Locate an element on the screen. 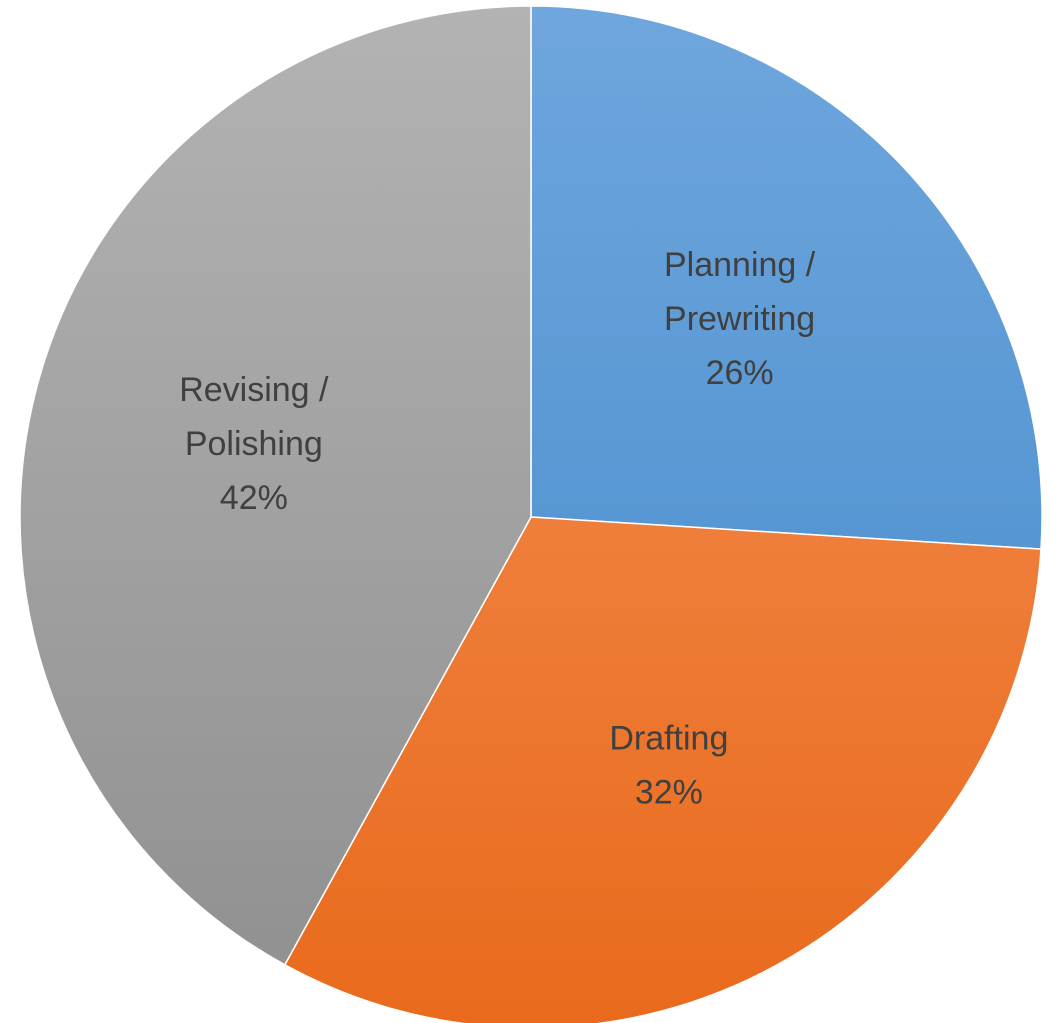 This screenshot has height=1023, width=1051. slice-category-label: Polishing is located at coordinates (254, 444).